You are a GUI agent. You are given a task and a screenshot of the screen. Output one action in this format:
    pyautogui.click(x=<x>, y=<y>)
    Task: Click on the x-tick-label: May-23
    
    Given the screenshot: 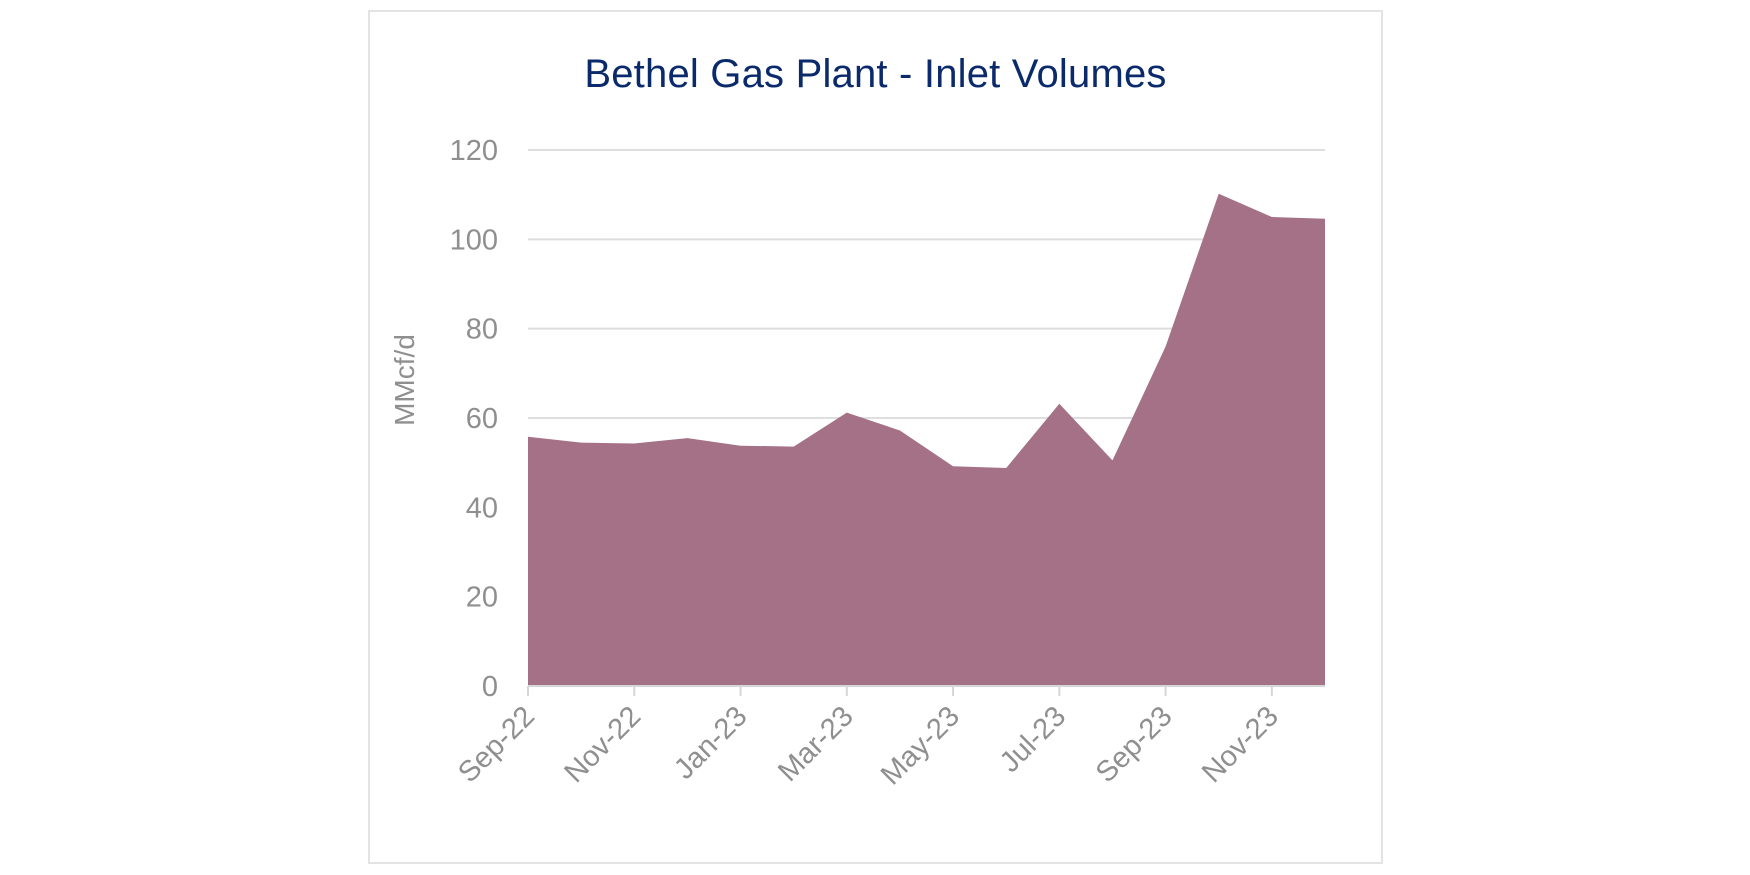 What is the action you would take?
    pyautogui.click(x=920, y=745)
    